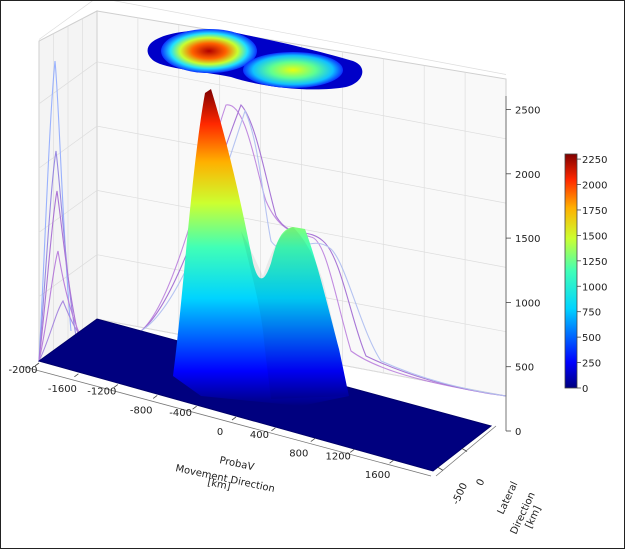 The width and height of the screenshot is (627, 554). What do you see at coordinates (180, 413) in the screenshot?
I see `x-tick-label: -400` at bounding box center [180, 413].